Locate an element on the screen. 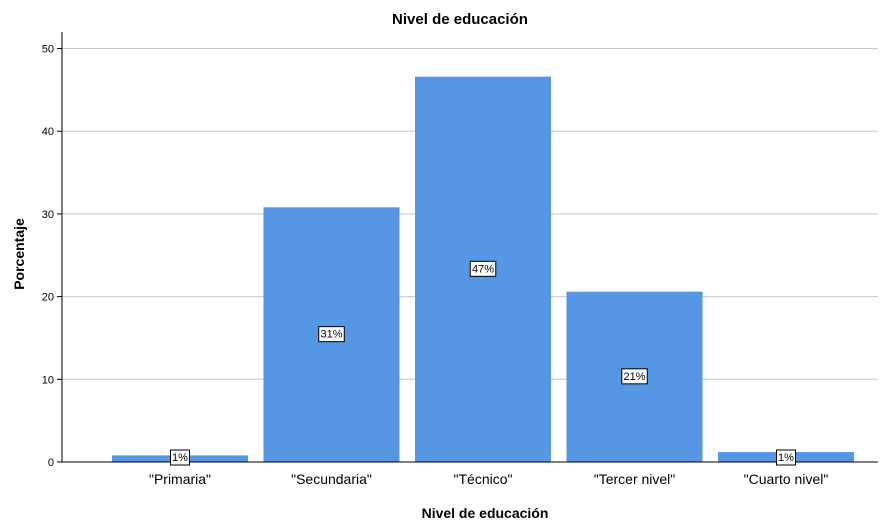 This screenshot has height=523, width=892. chart-title: Nivel de educación is located at coordinates (460, 19).